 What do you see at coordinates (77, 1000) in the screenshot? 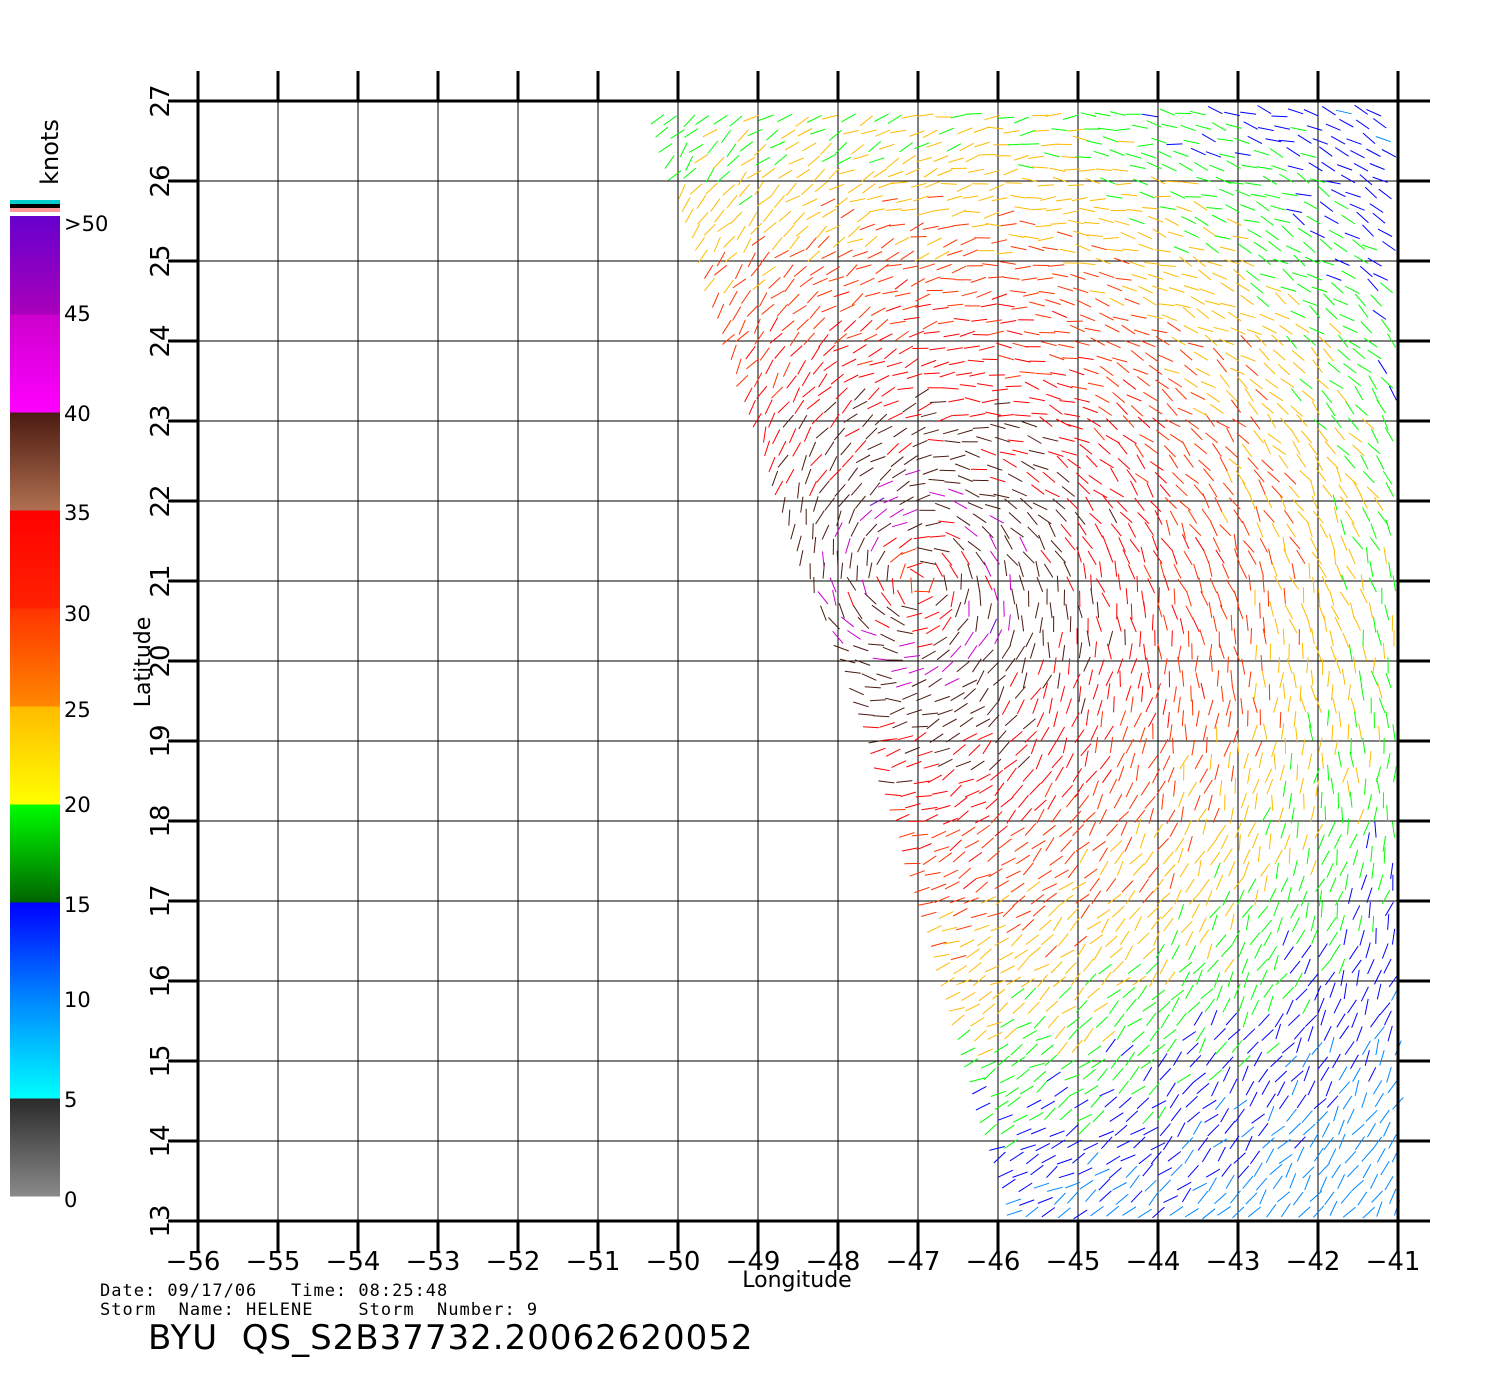
I see `legend-tick-label: 10` at bounding box center [77, 1000].